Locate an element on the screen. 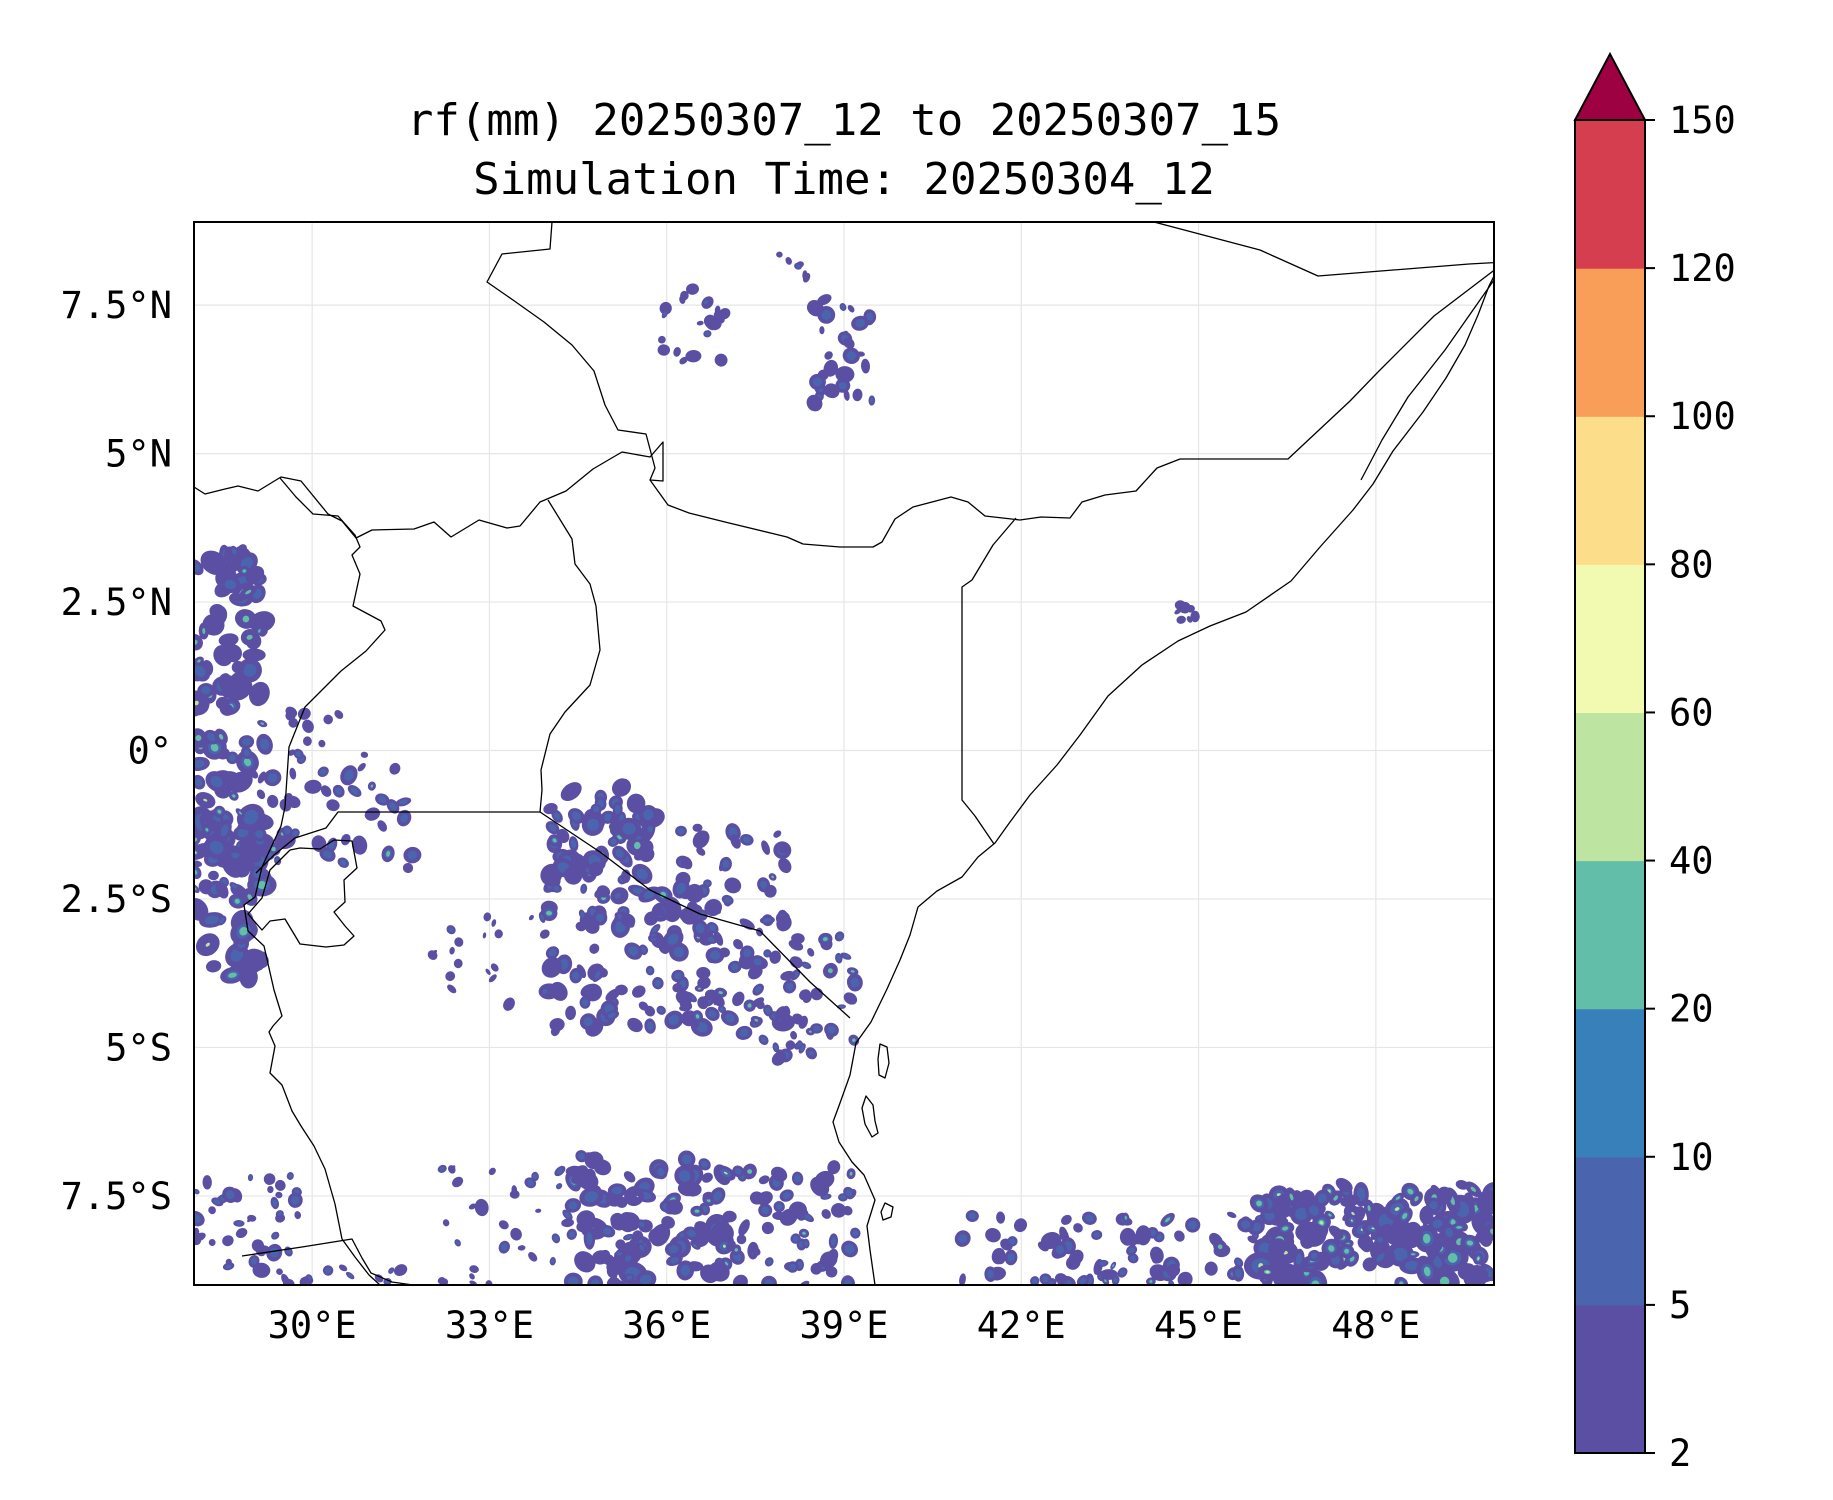 This screenshot has height=1500, width=1833. y-tick-label: 7.5°N is located at coordinates (116, 305).